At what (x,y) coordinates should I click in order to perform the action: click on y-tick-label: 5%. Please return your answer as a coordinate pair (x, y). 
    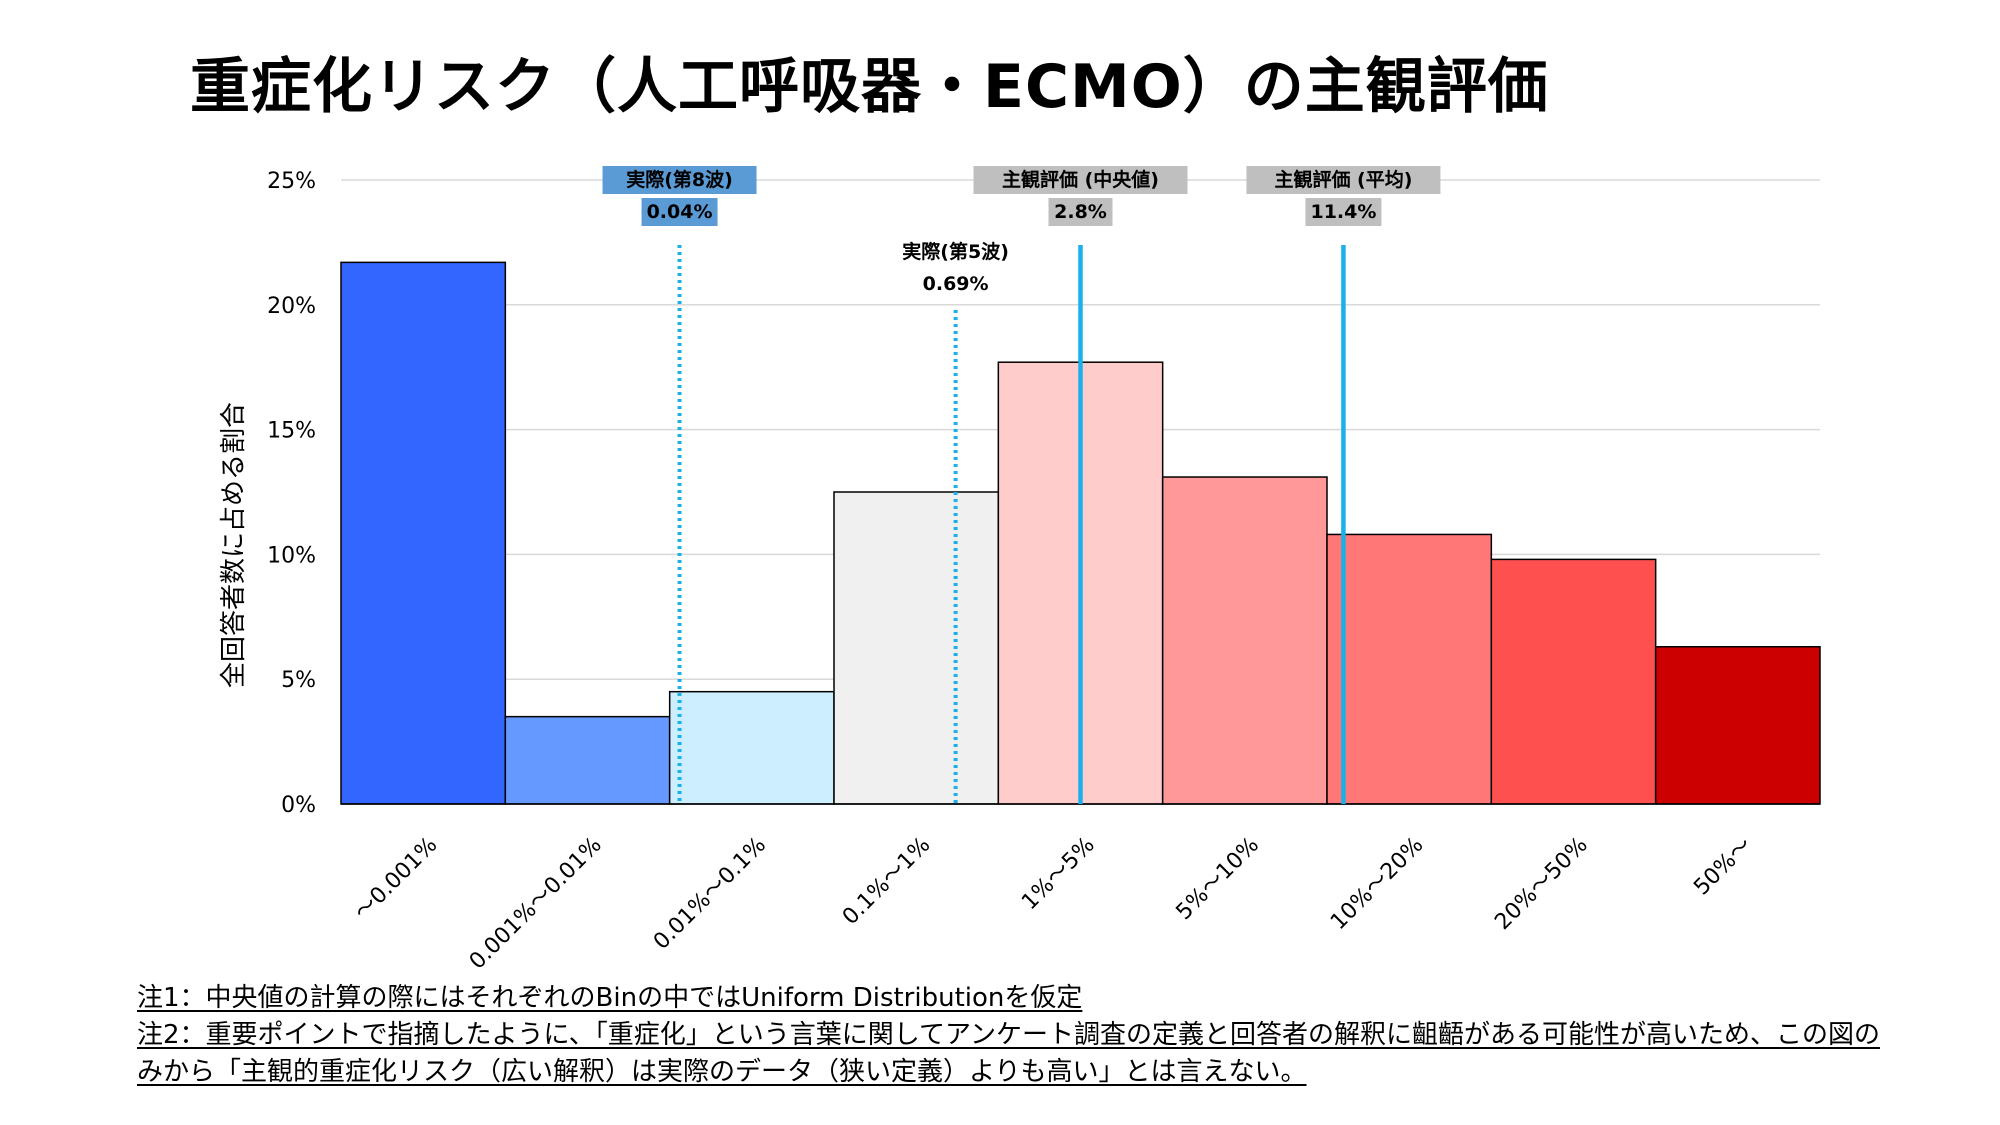
    Looking at the image, I should click on (298, 680).